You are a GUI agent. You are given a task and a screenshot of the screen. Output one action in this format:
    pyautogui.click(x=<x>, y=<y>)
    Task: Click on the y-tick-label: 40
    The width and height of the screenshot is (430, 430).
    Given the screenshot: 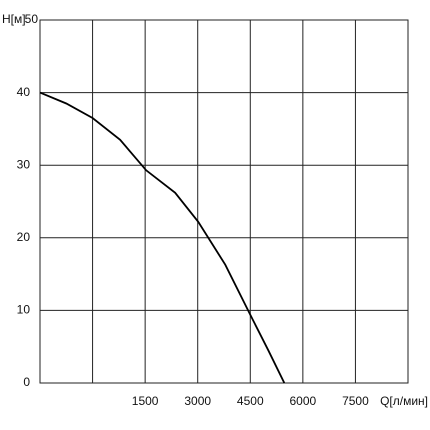 What is the action you would take?
    pyautogui.click(x=24, y=92)
    